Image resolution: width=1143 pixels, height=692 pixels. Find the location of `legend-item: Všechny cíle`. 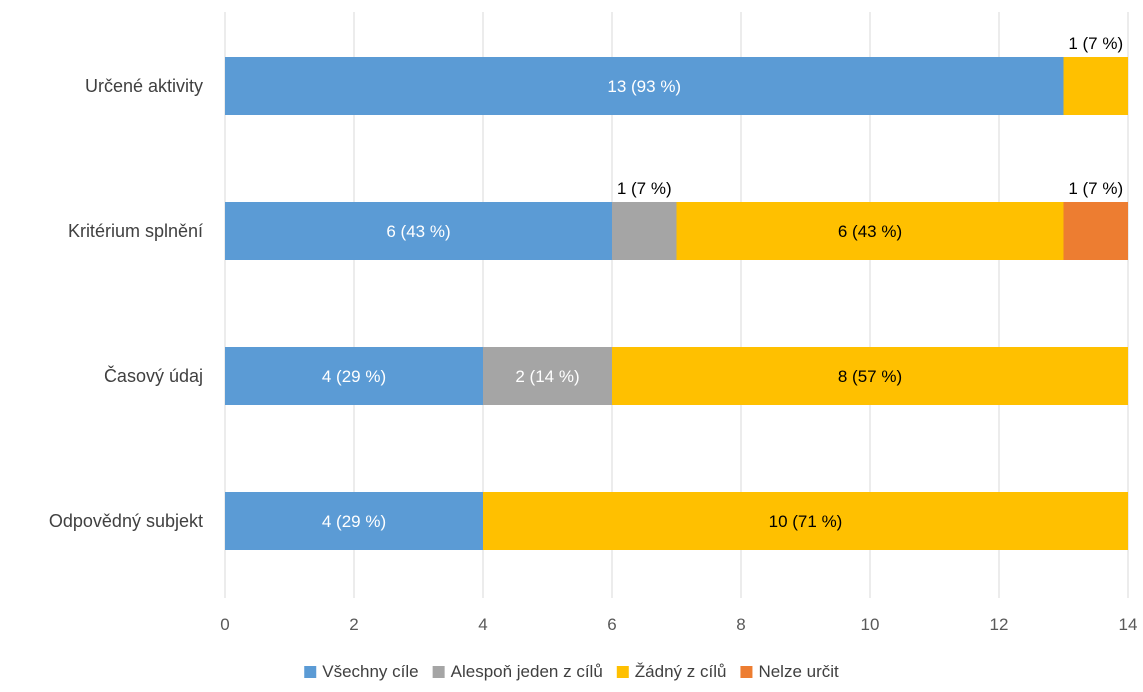

legend-item: Všechny cíle is located at coordinates (361, 671).